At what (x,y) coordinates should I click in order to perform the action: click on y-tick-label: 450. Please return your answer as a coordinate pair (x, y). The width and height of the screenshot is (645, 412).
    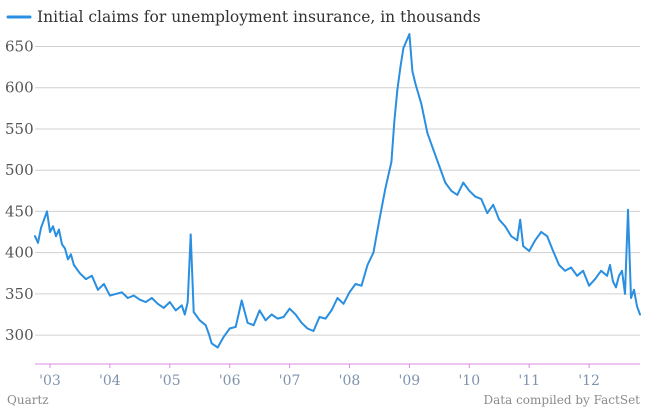
    Looking at the image, I should click on (19, 211).